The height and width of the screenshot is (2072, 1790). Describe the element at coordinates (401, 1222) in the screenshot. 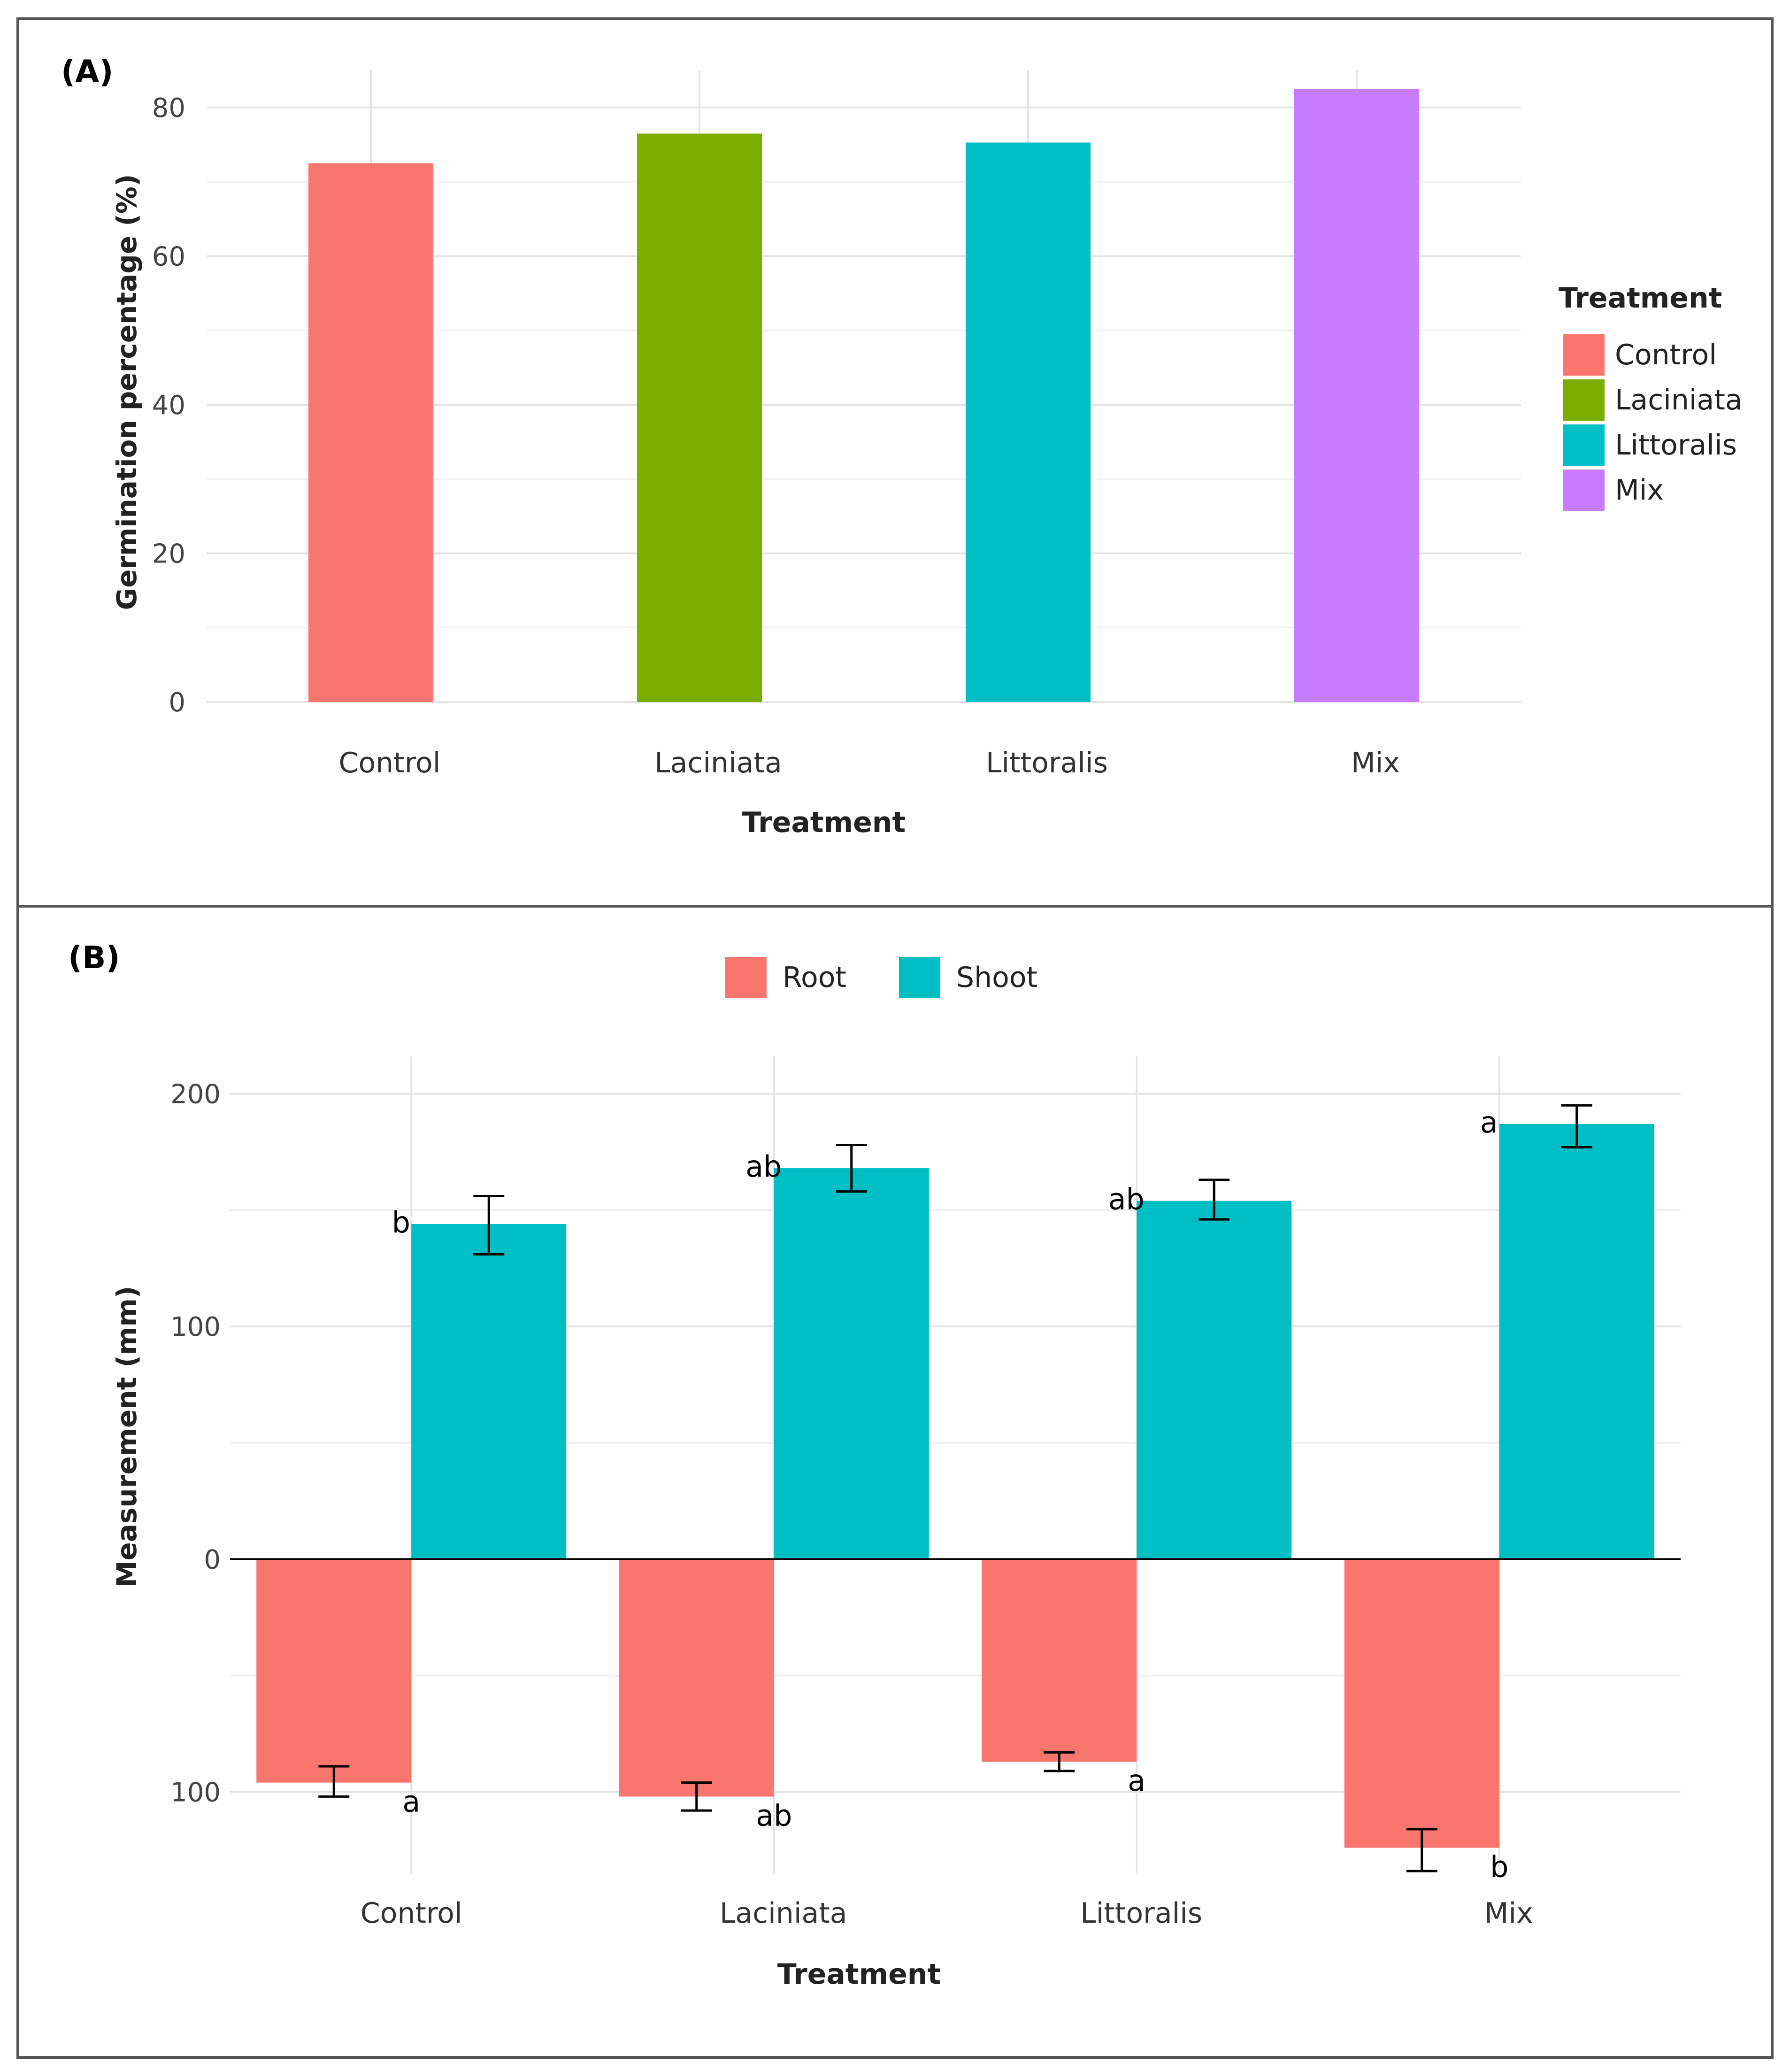

I see `shoot-letter-control: b` at that location.